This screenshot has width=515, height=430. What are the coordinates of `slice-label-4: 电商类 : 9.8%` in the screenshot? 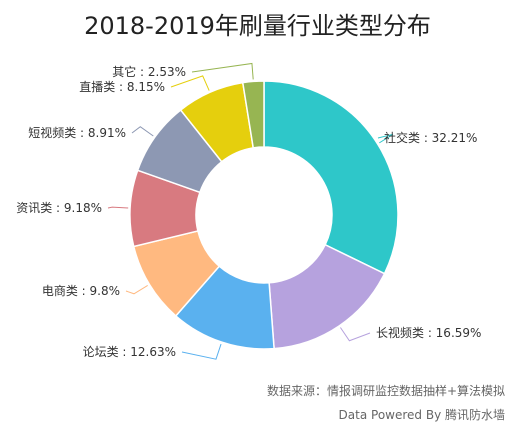 It's located at (81, 290).